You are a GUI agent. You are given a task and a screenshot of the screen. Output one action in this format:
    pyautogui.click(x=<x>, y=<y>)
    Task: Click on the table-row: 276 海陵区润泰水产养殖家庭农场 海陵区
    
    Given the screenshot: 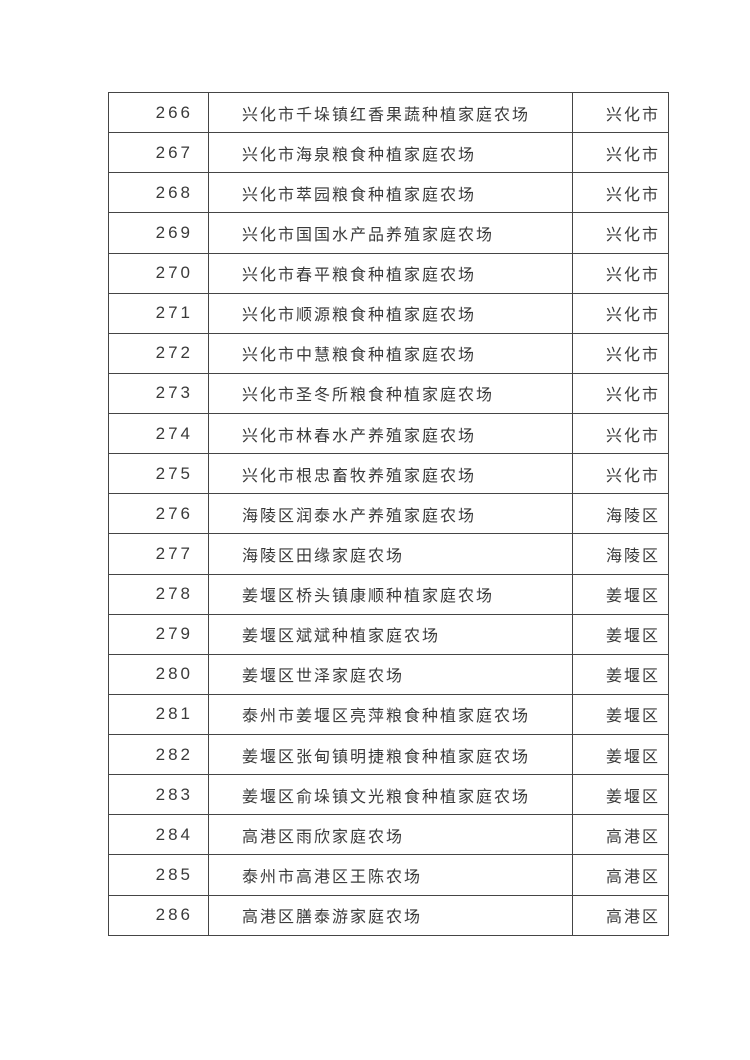 What is the action you would take?
    pyautogui.click(x=388, y=514)
    